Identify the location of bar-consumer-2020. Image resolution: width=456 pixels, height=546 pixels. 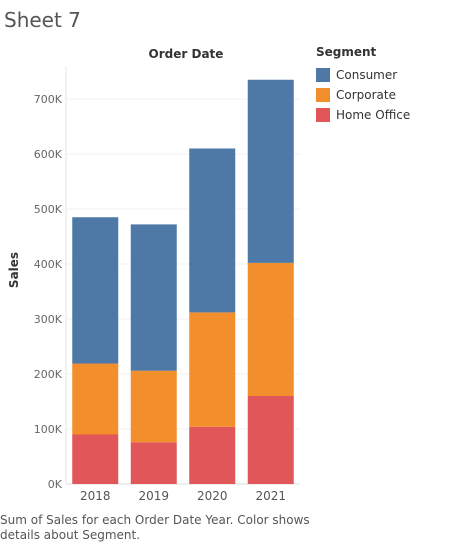
(212, 230).